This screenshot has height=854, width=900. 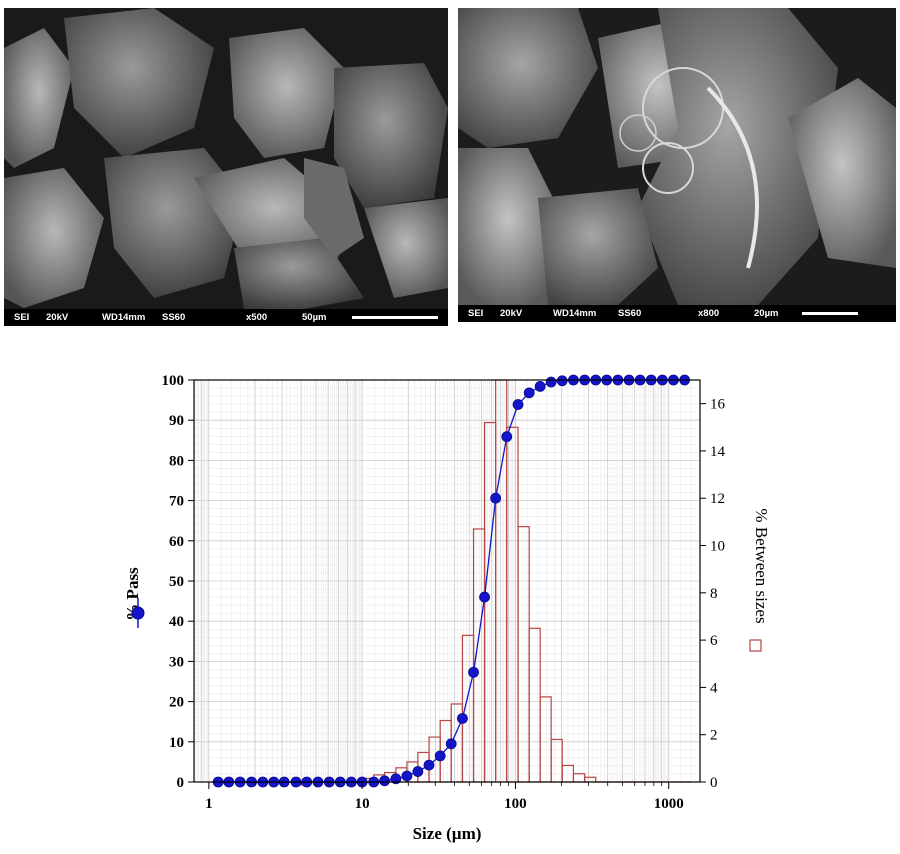 I want to click on legend-pass-marker, so click(x=138, y=613).